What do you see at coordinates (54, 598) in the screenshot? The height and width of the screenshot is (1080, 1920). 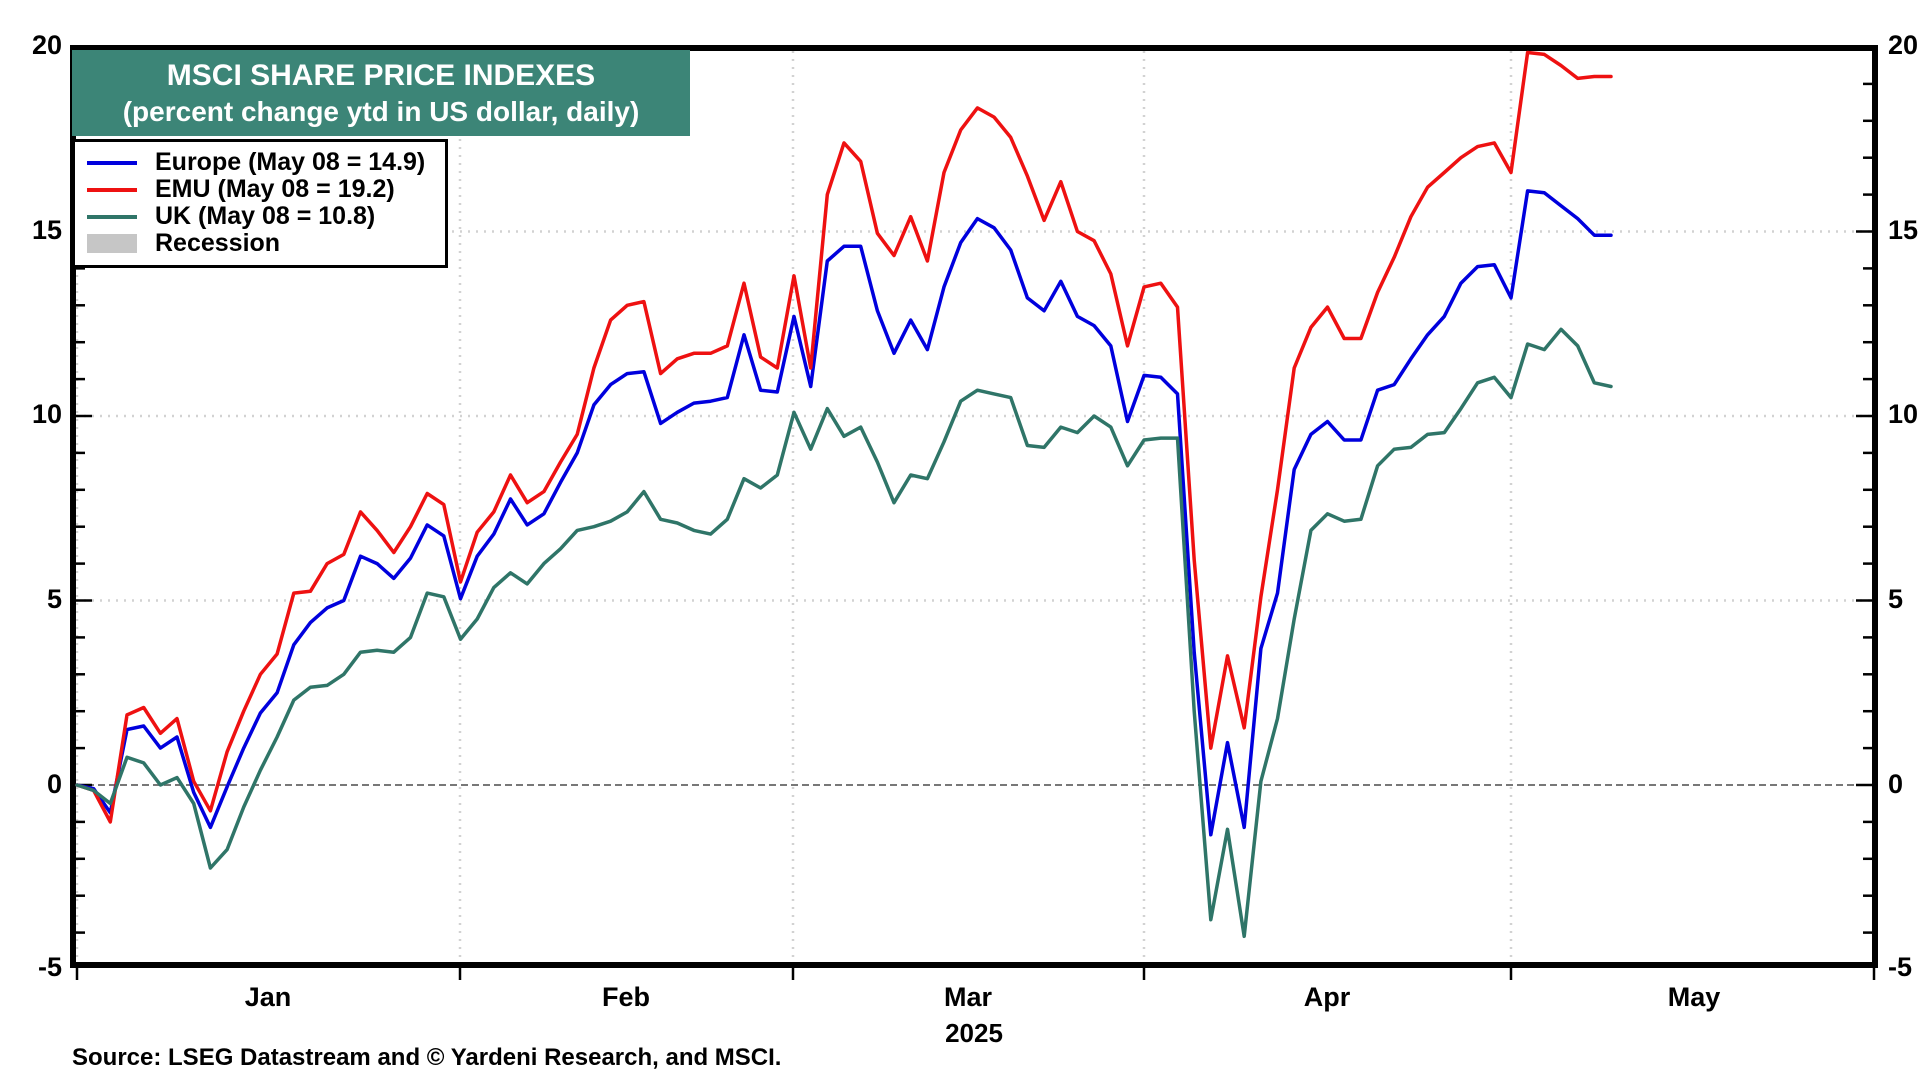 I see `y-tick-label-left: 5` at bounding box center [54, 598].